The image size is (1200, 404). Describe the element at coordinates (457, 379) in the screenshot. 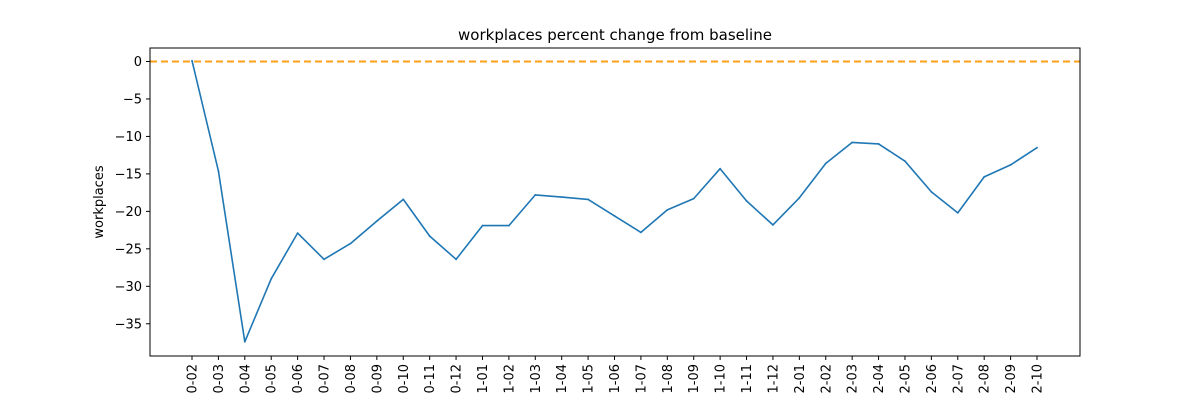

I see `x-tick-label: 0-12` at that location.